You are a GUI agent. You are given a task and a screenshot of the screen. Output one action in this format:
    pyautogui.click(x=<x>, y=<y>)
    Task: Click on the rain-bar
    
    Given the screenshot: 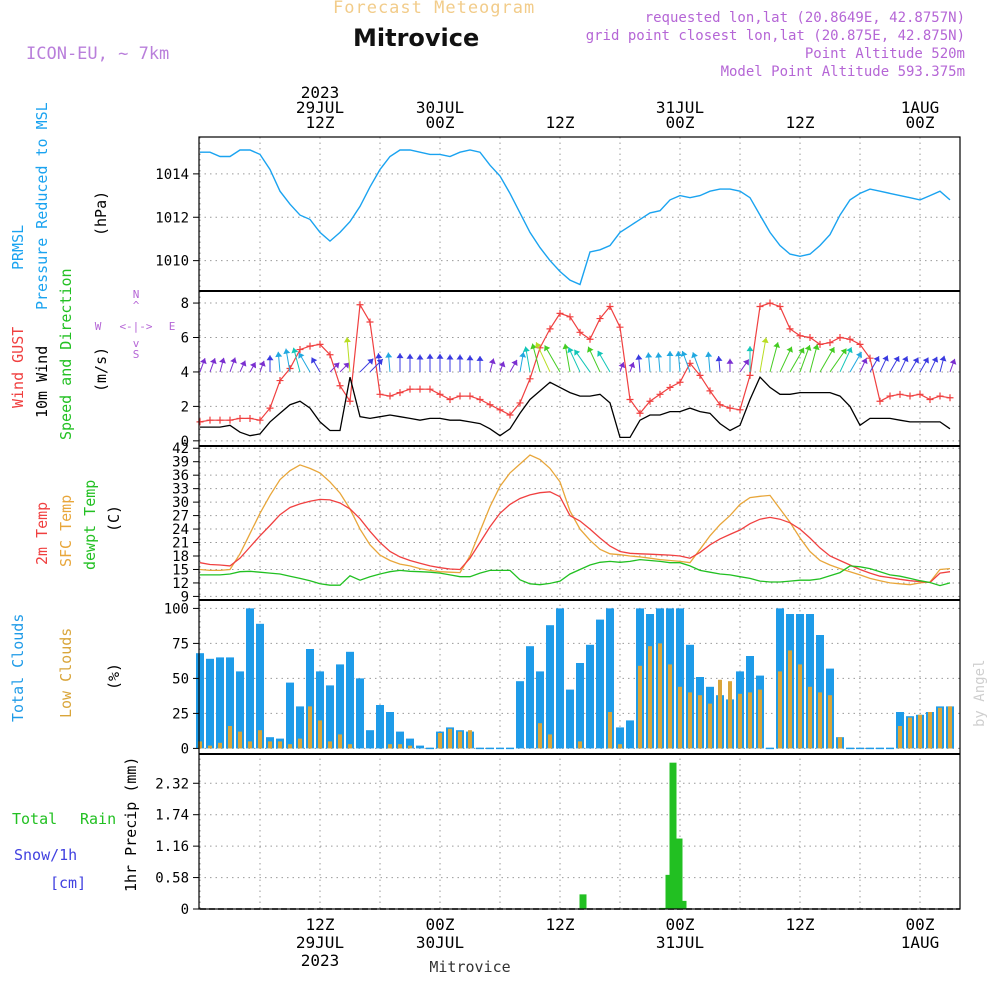 What is the action you would take?
    pyautogui.click(x=683, y=904)
    